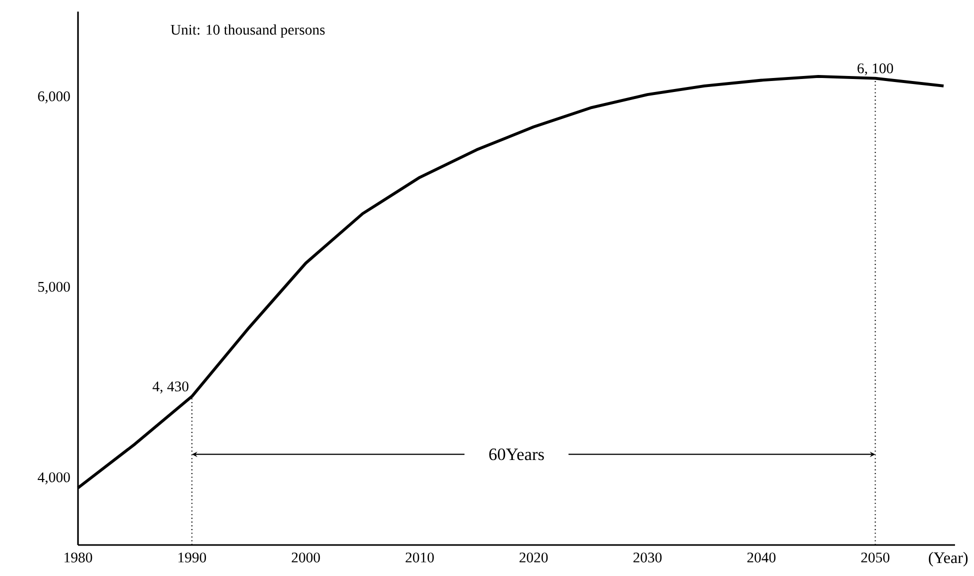 This screenshot has width=974, height=576. I want to click on x-axis-title: (Year), so click(948, 559).